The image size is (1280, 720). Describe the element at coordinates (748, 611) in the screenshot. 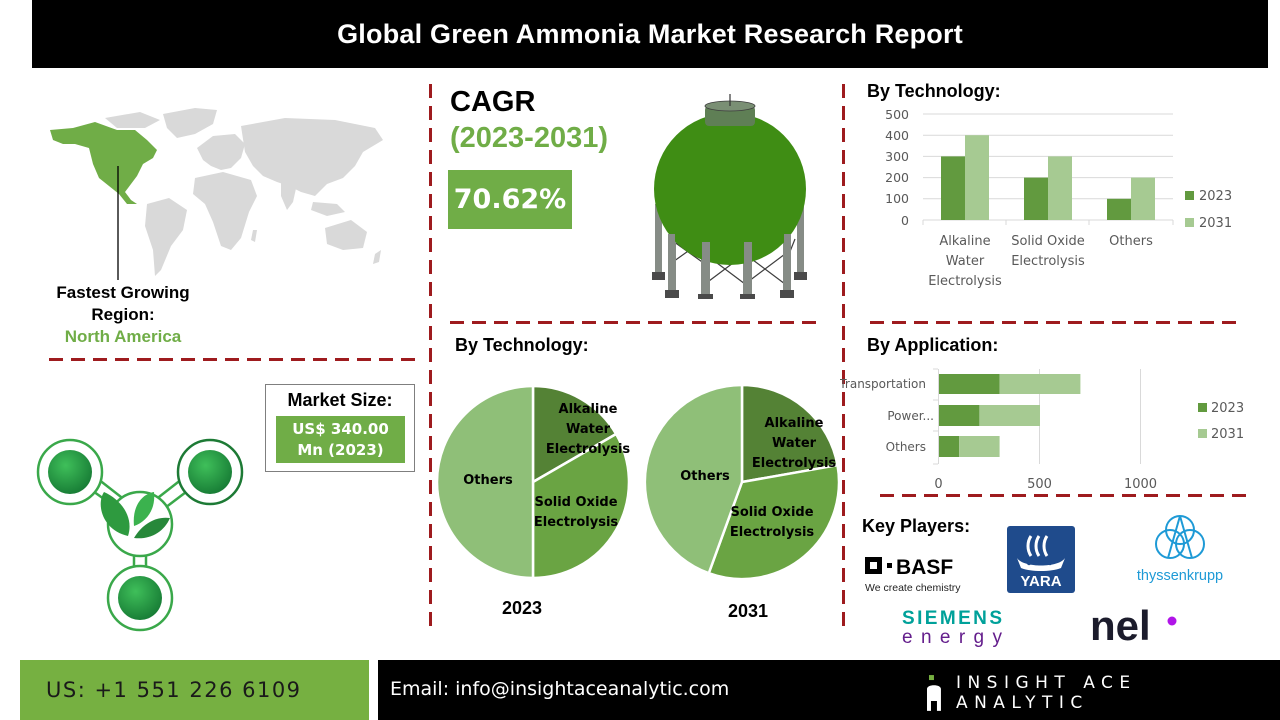

I see `pie-2031-caption: 2031` at that location.